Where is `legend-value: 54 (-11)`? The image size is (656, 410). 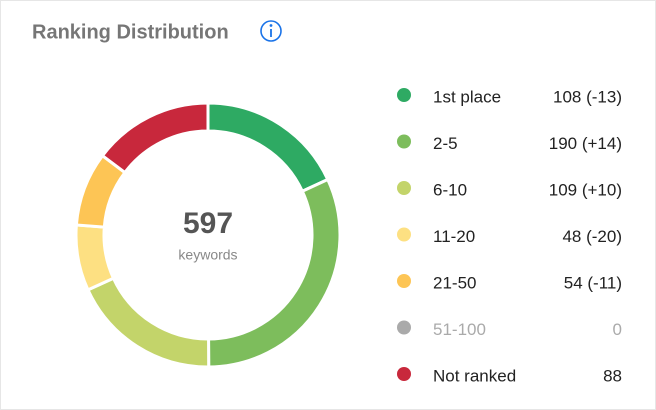 legend-value: 54 (-11) is located at coordinates (593, 282).